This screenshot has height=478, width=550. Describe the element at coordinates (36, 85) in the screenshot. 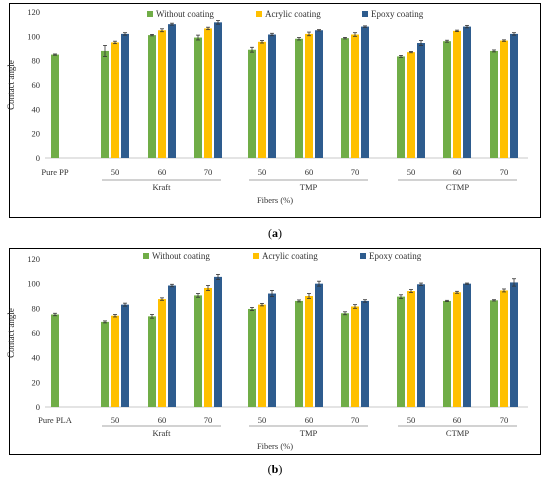

I see `chart-a-y-tick-3: 60` at that location.